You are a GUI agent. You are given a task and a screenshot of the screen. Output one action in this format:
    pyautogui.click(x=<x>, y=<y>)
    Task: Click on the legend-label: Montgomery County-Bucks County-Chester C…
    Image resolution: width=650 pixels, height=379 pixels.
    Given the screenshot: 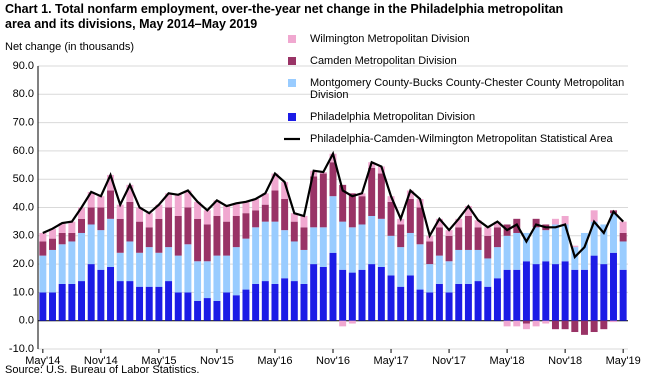 What is the action you would take?
    pyautogui.click(x=467, y=89)
    